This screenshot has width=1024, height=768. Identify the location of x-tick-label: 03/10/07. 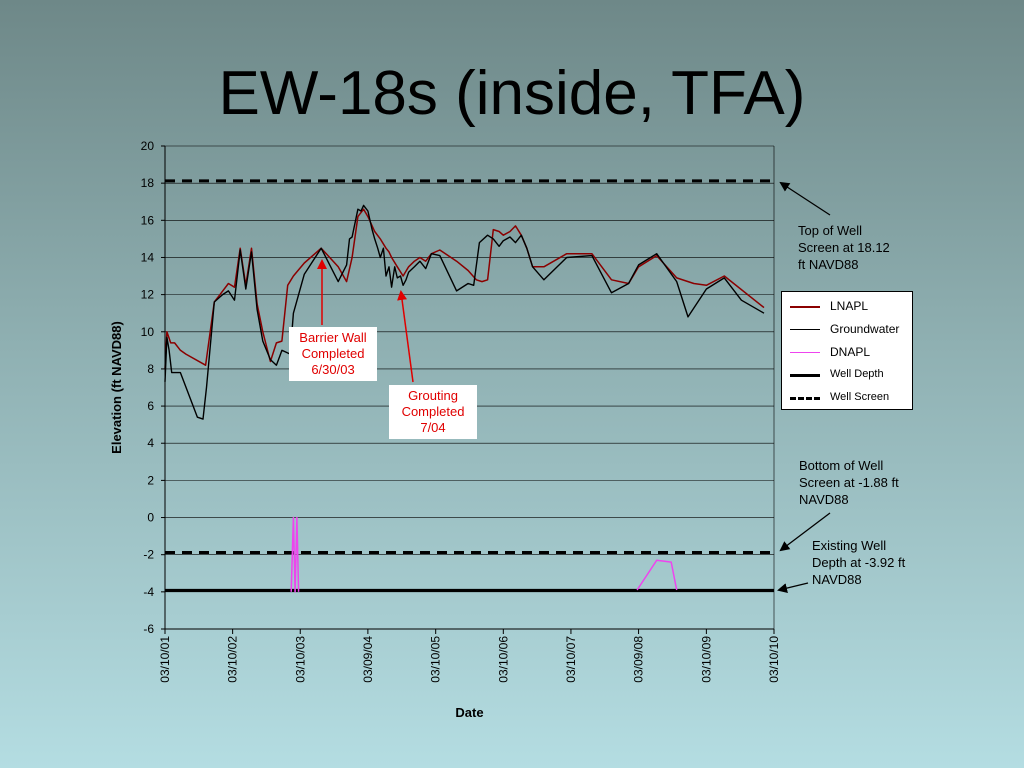
(571, 659).